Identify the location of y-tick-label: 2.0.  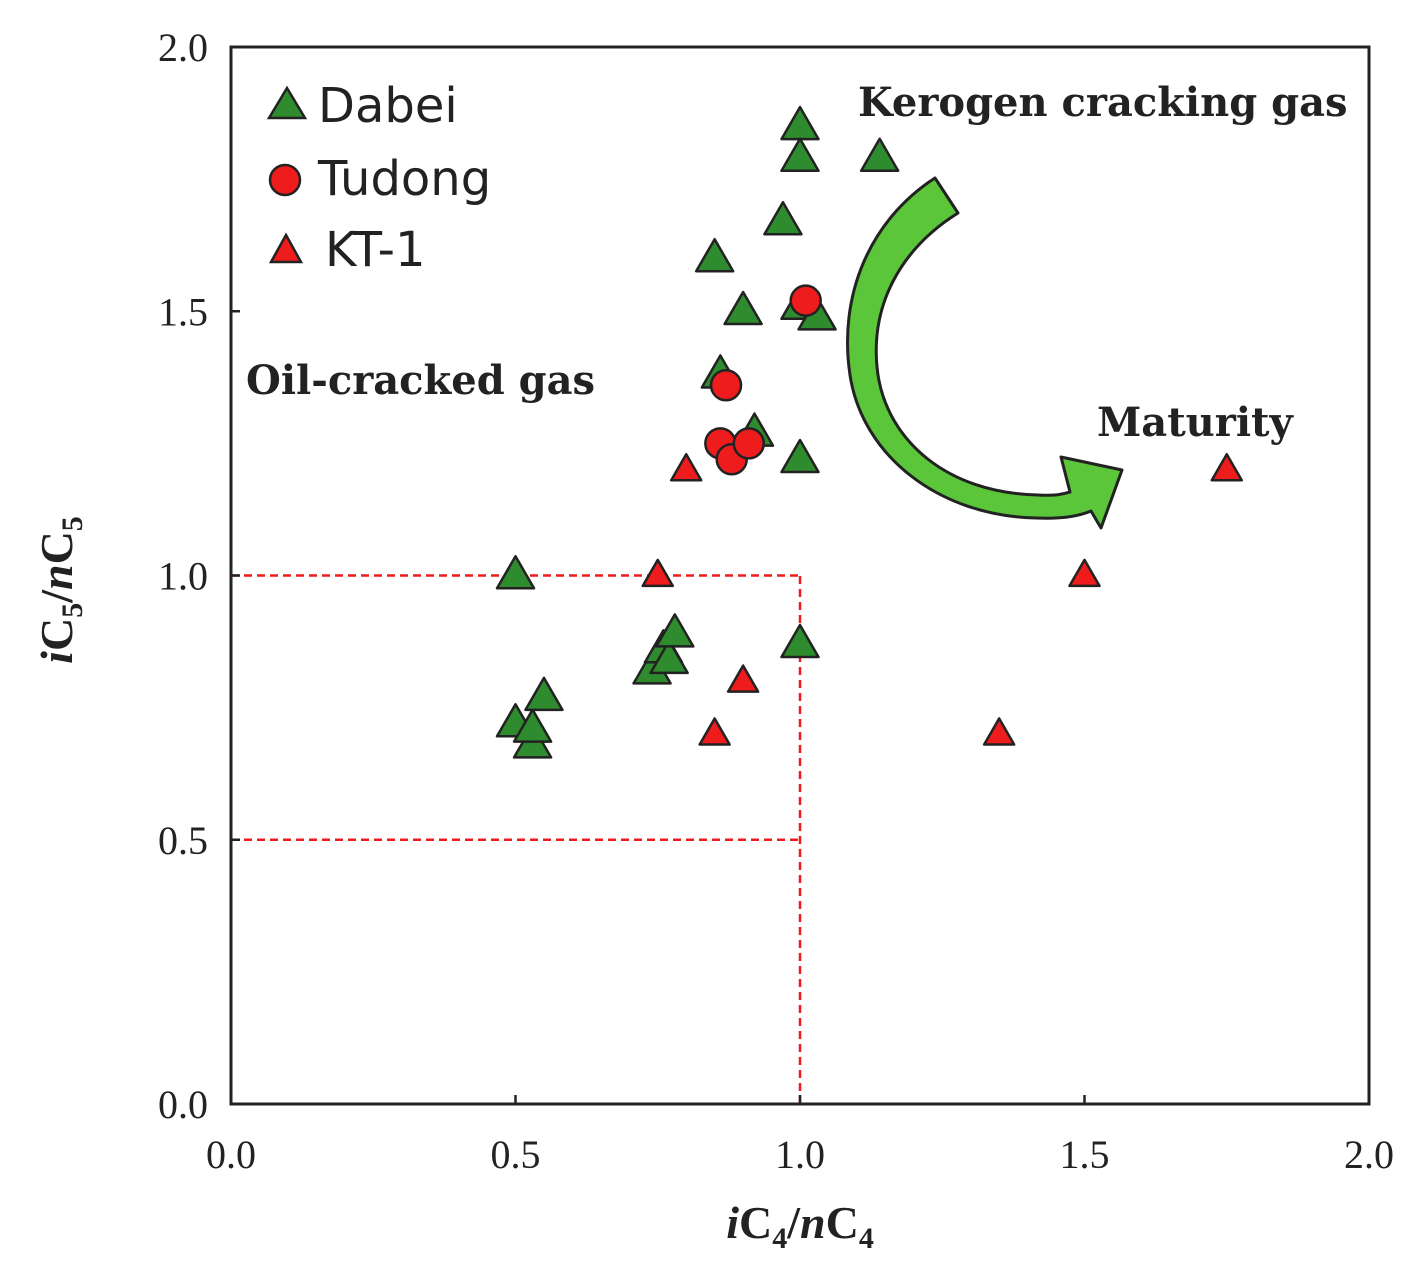
(183, 47).